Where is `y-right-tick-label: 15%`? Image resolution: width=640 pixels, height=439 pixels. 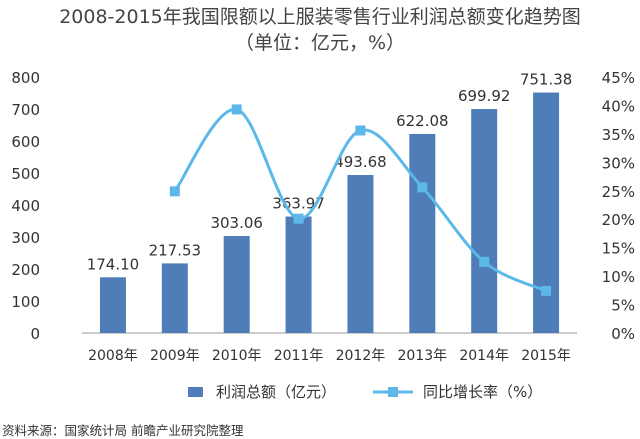 y-right-tick-label: 15% is located at coordinates (618, 249).